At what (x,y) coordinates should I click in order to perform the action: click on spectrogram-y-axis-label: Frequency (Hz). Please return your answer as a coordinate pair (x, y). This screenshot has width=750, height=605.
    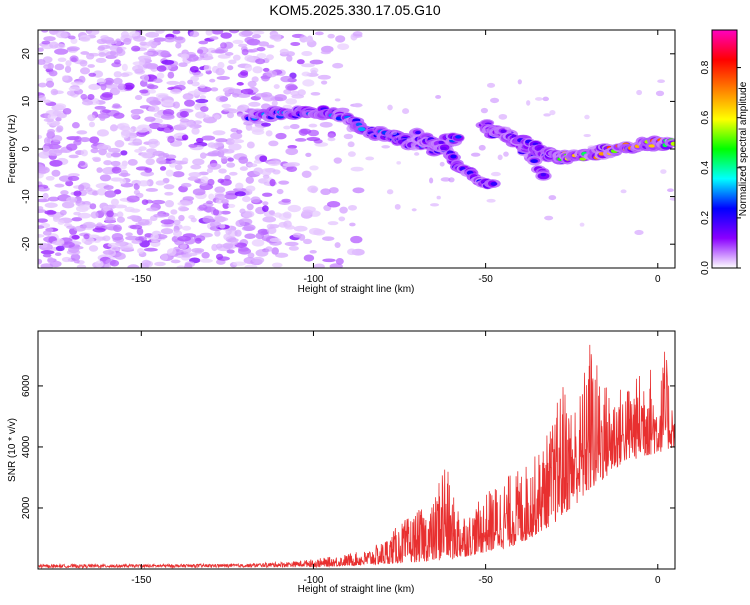
    Looking at the image, I should click on (12, 149).